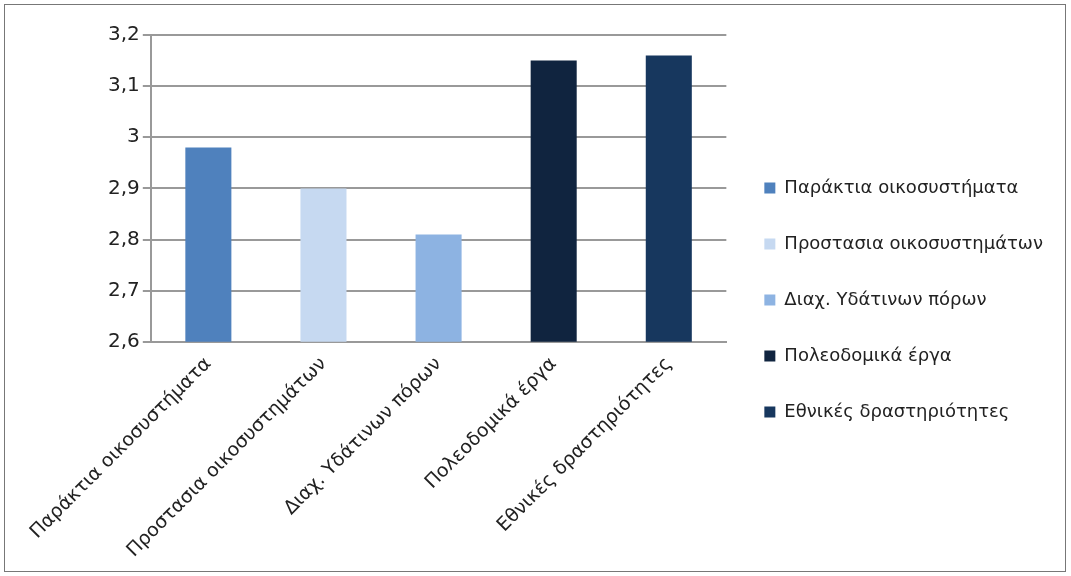 The width and height of the screenshot is (1071, 576). What do you see at coordinates (123, 33) in the screenshot?
I see `y-tick-label: 3,2` at bounding box center [123, 33].